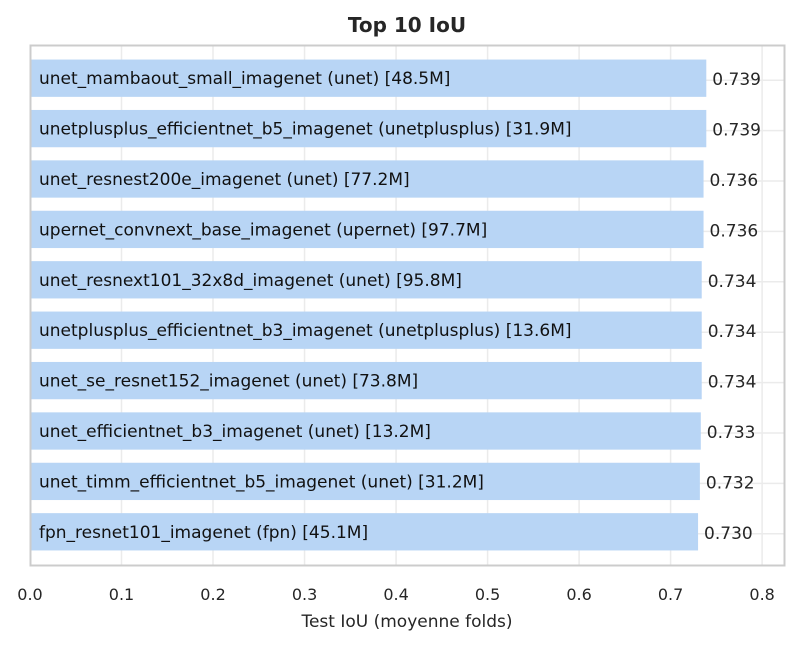  I want to click on x-tick-label: 0.6, so click(578, 594).